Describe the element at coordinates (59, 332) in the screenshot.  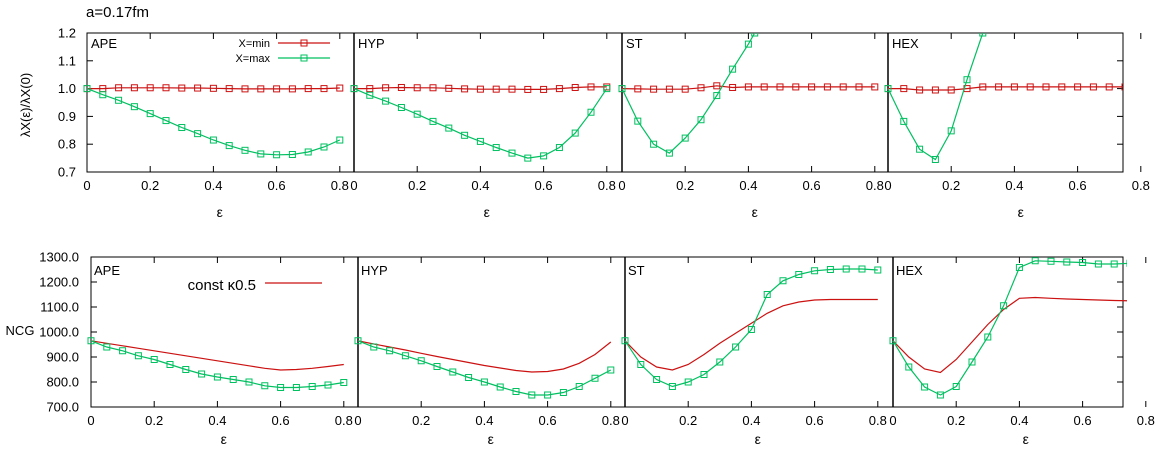
I see `y-tick-label: 1000.0` at that location.